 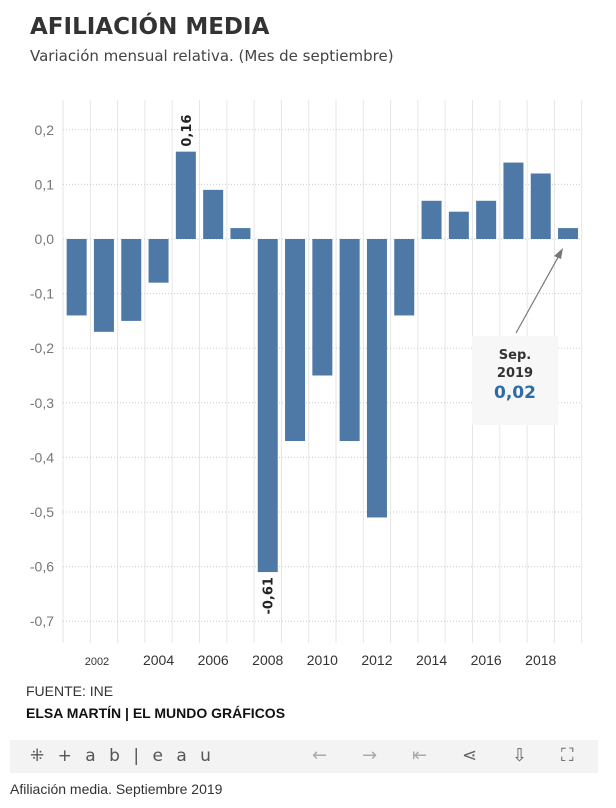 What do you see at coordinates (486, 219) in the screenshot?
I see `bar-2016` at bounding box center [486, 219].